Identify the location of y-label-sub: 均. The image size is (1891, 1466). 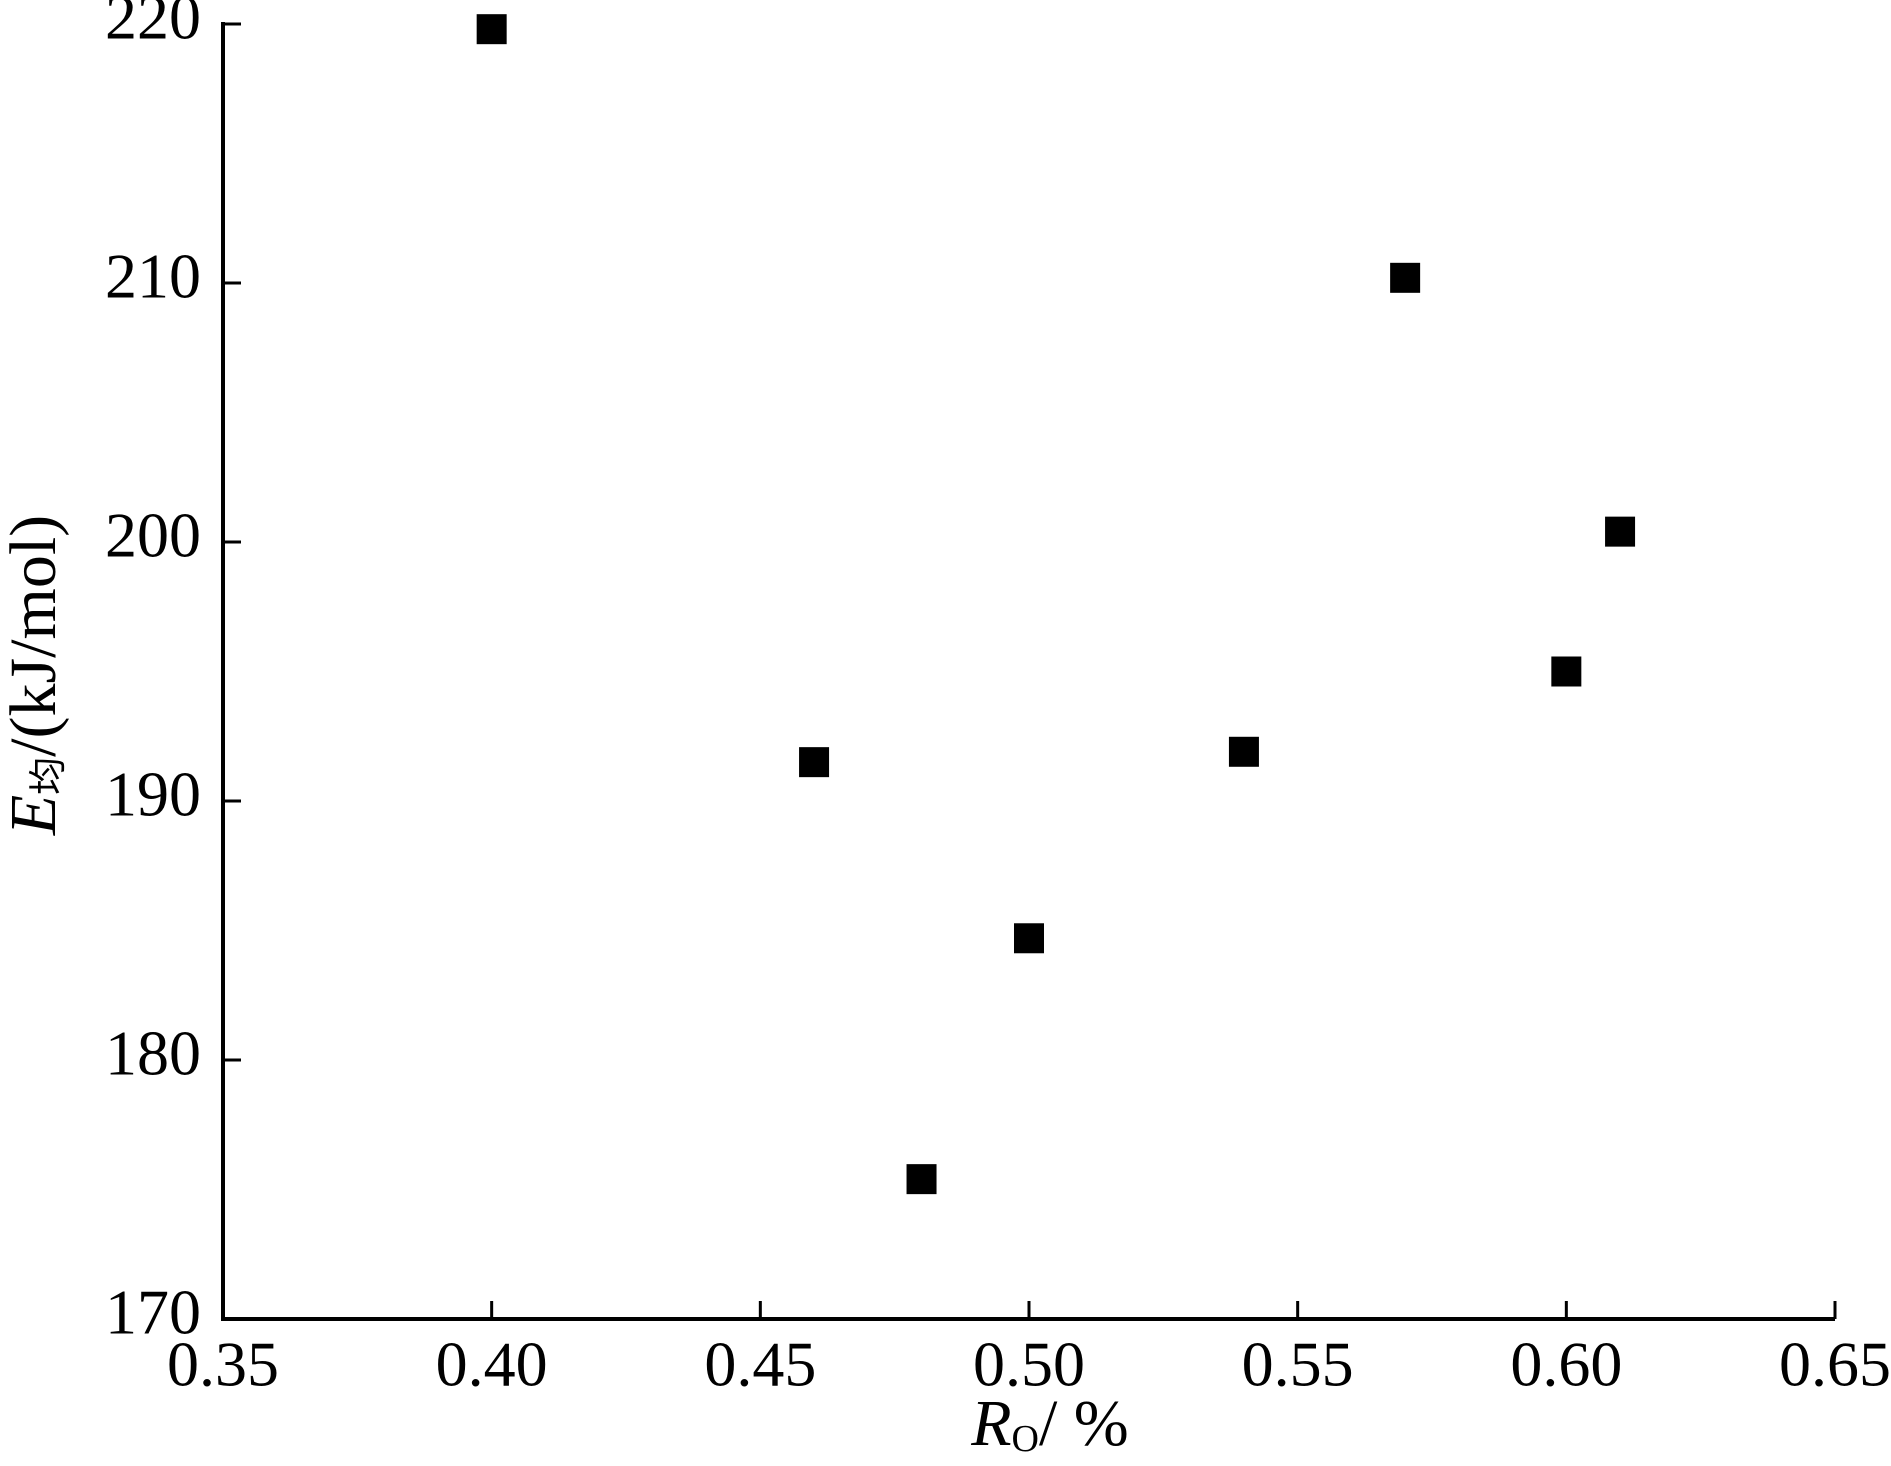
(49, 776).